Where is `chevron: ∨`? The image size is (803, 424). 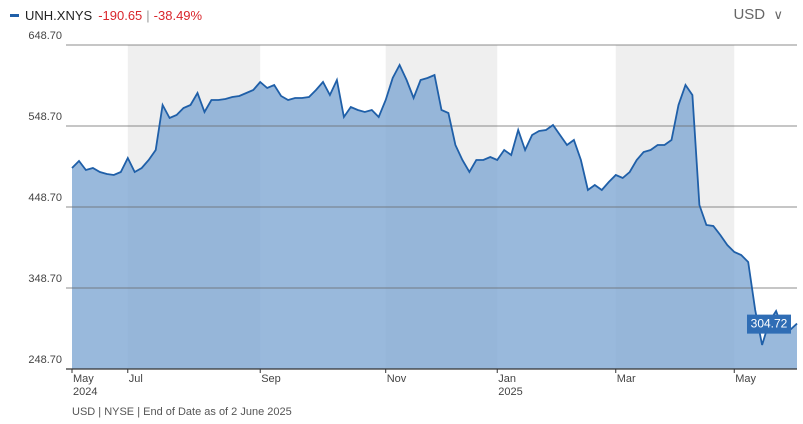
chevron: ∨ is located at coordinates (778, 14).